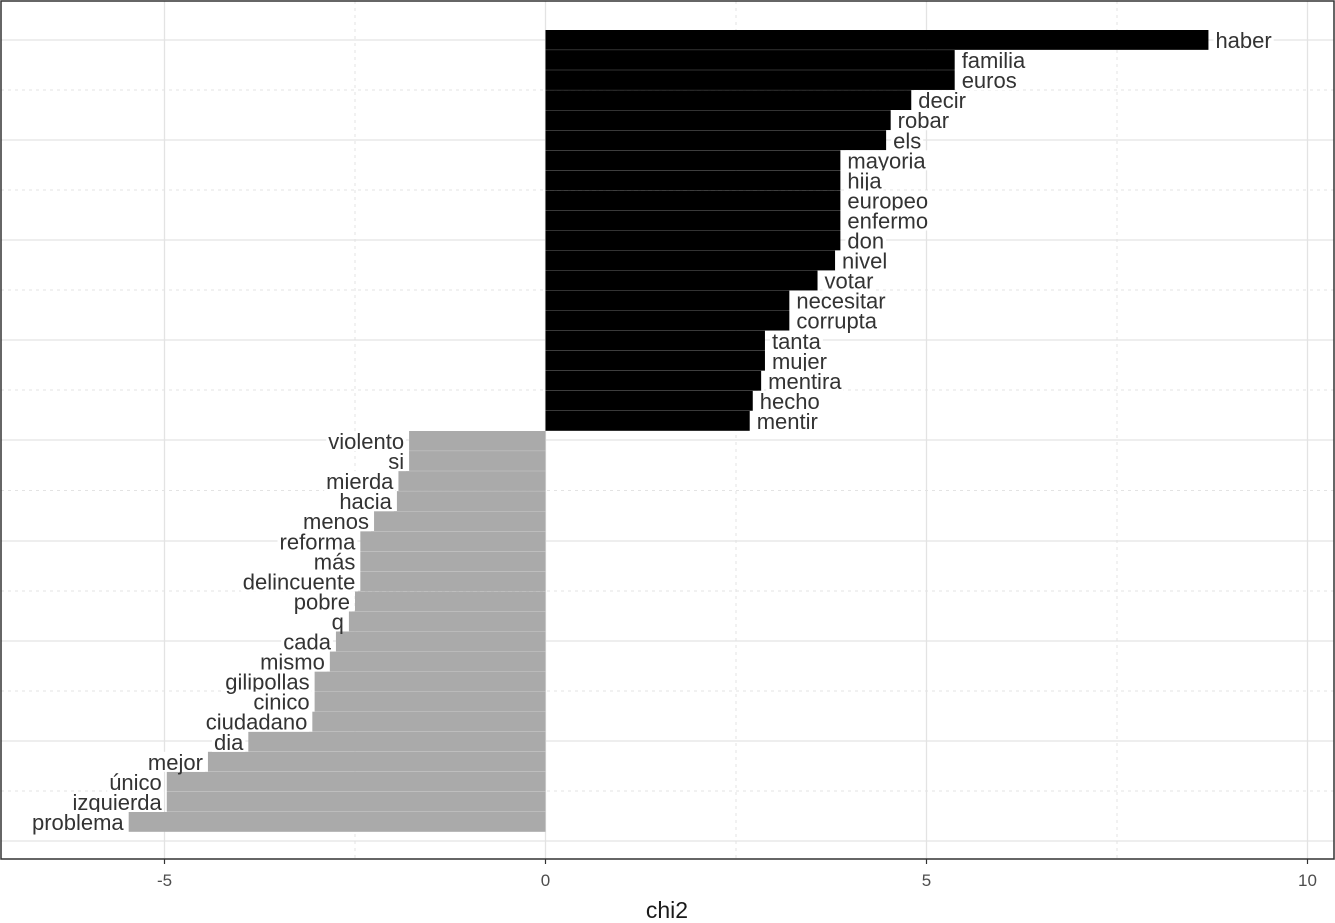  Describe the element at coordinates (338, 621) in the screenshot. I see `bar-label-q: q` at that location.